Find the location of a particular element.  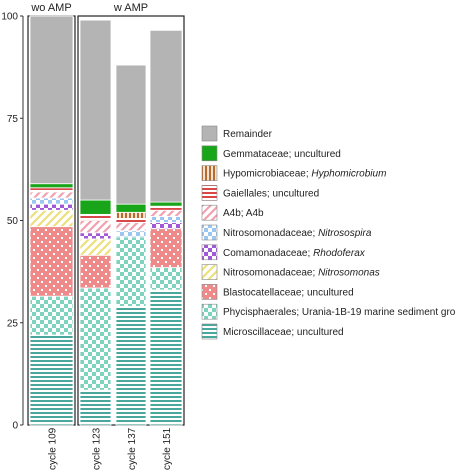

legend-item: Nitrosomonadaceae; Nitrosospira is located at coordinates (286, 232).